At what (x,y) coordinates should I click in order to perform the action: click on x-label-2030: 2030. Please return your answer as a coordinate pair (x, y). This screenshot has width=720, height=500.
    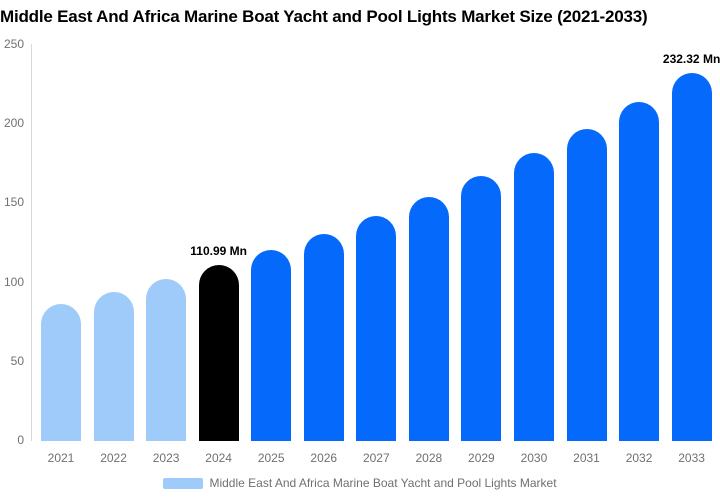
    Looking at the image, I should click on (534, 458).